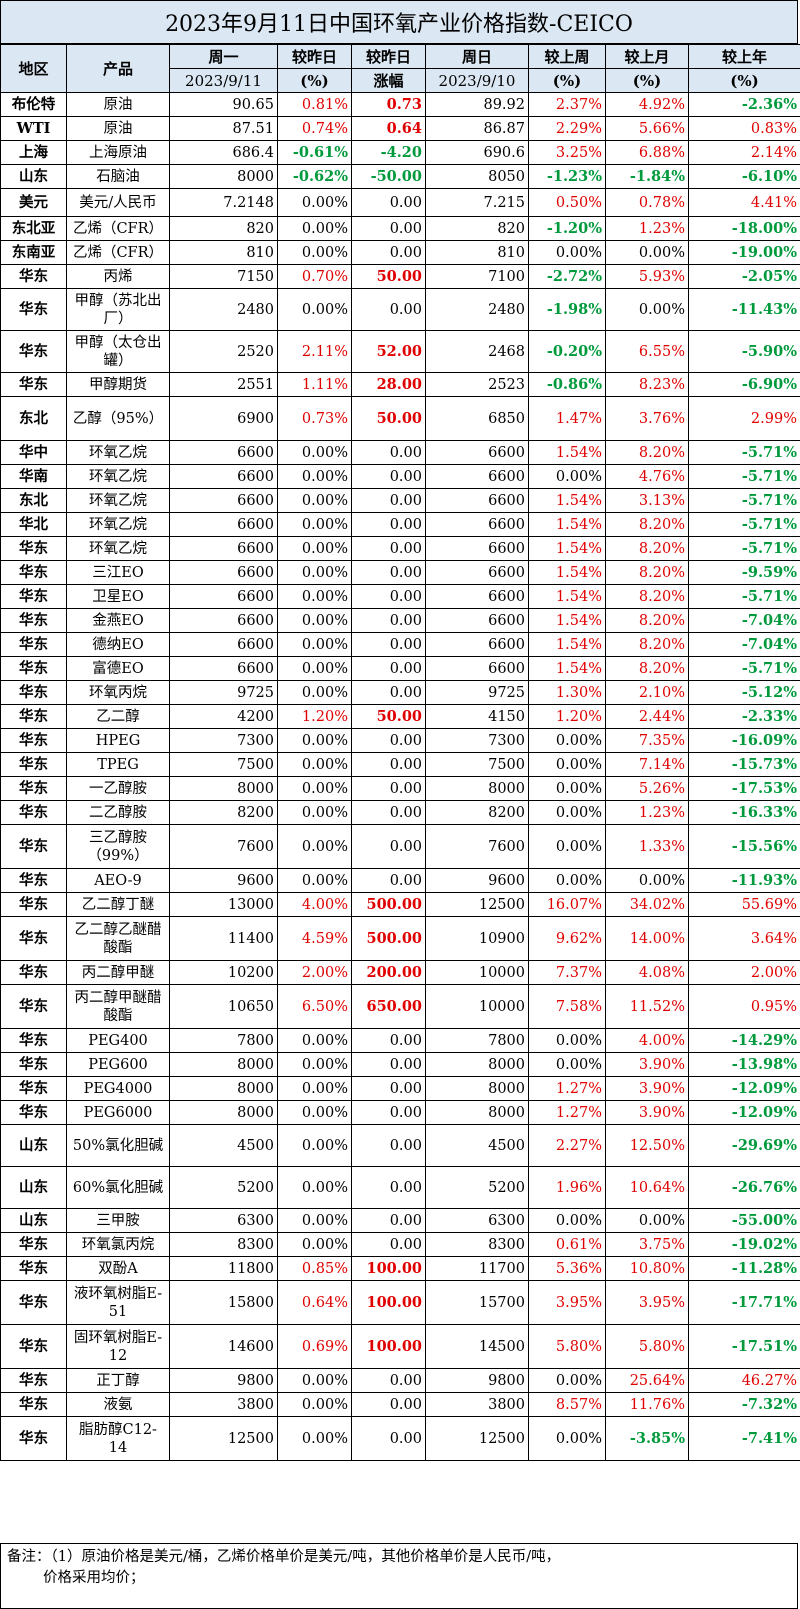 This screenshot has height=1609, width=800. What do you see at coordinates (567, 418) in the screenshot?
I see `row-week-change: 1.47%` at bounding box center [567, 418].